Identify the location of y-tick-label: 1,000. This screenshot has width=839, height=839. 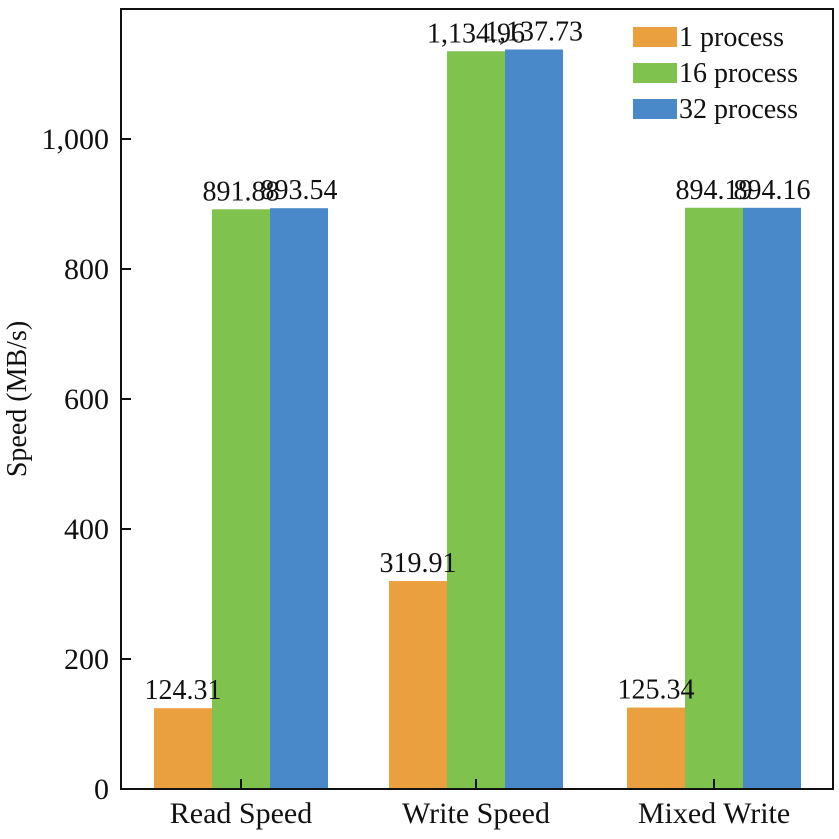
(76, 139).